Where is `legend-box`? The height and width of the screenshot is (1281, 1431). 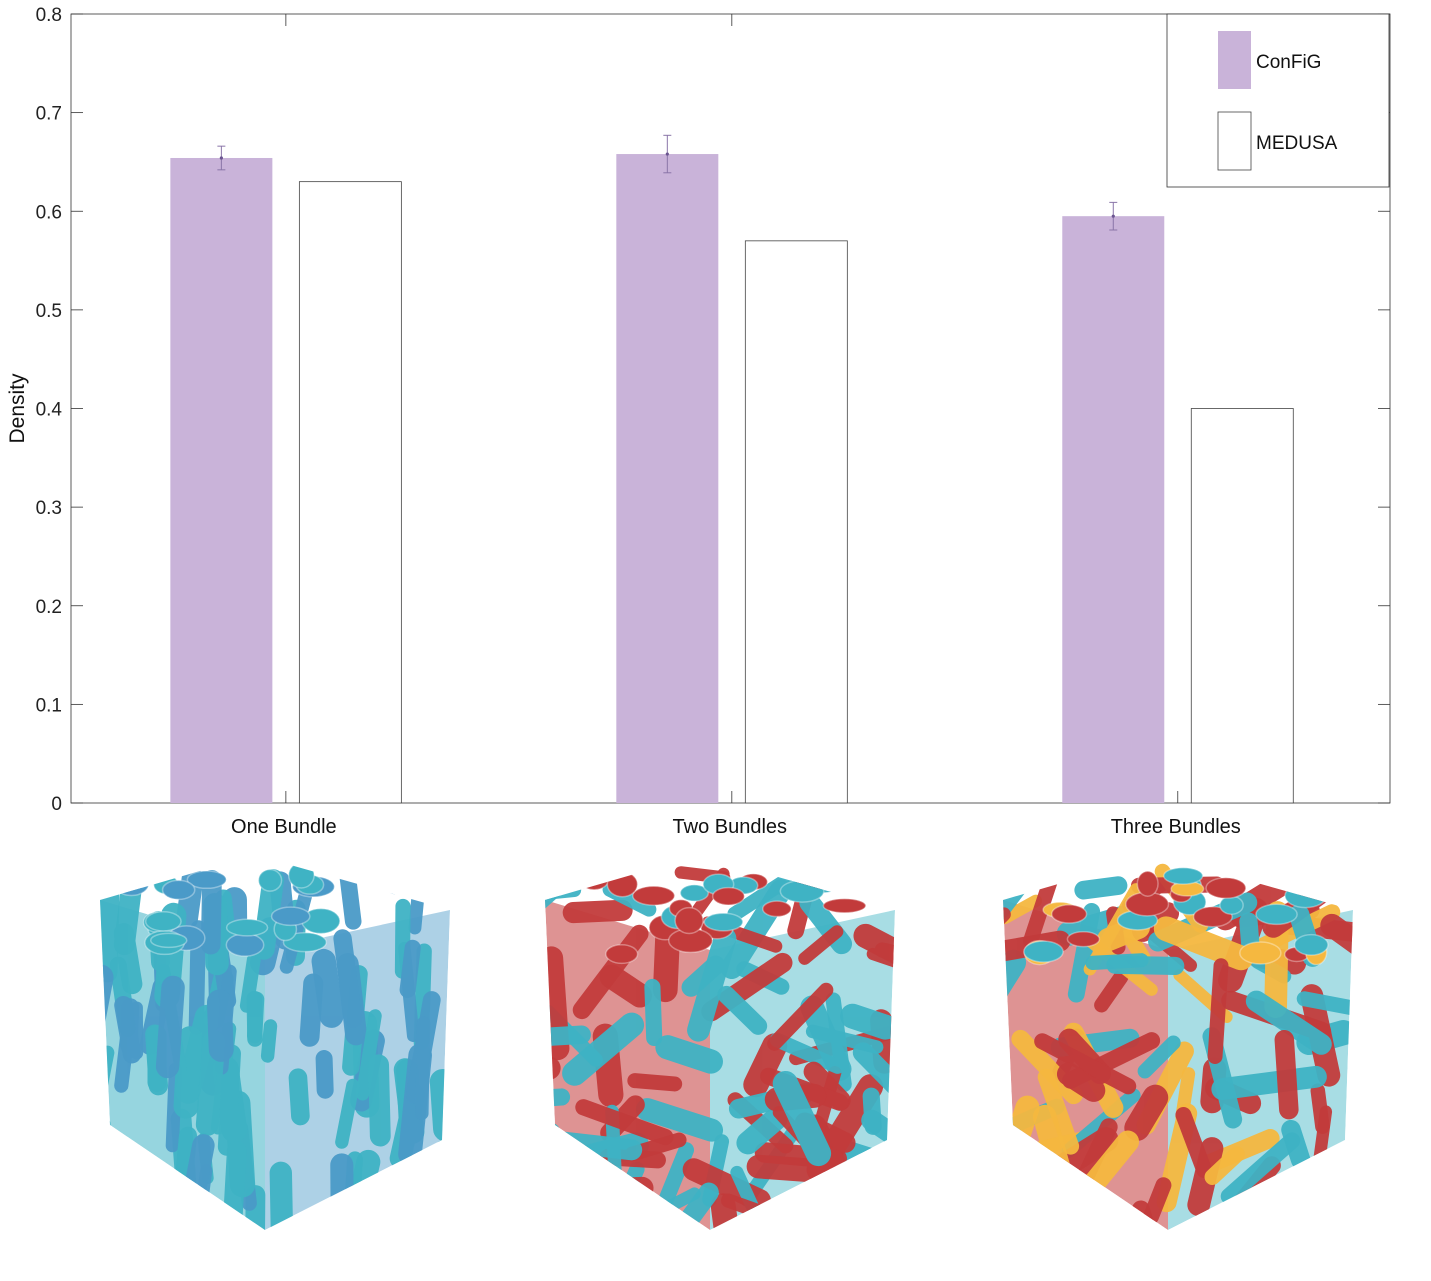 legend-box is located at coordinates (1278, 100).